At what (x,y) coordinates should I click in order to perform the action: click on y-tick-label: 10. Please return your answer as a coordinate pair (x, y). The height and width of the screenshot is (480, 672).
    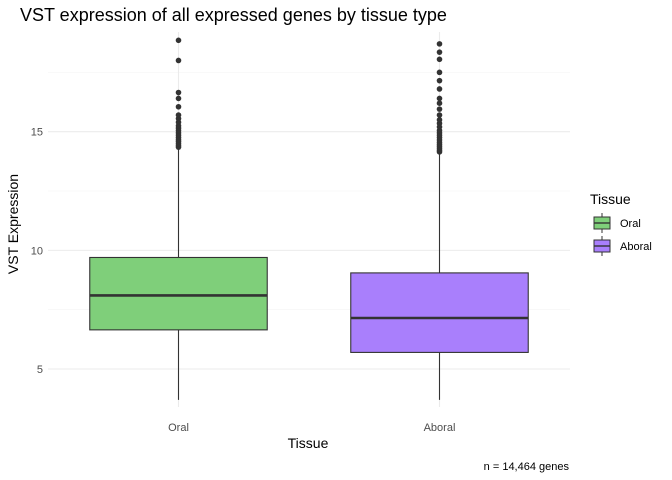
    Looking at the image, I should click on (37, 251).